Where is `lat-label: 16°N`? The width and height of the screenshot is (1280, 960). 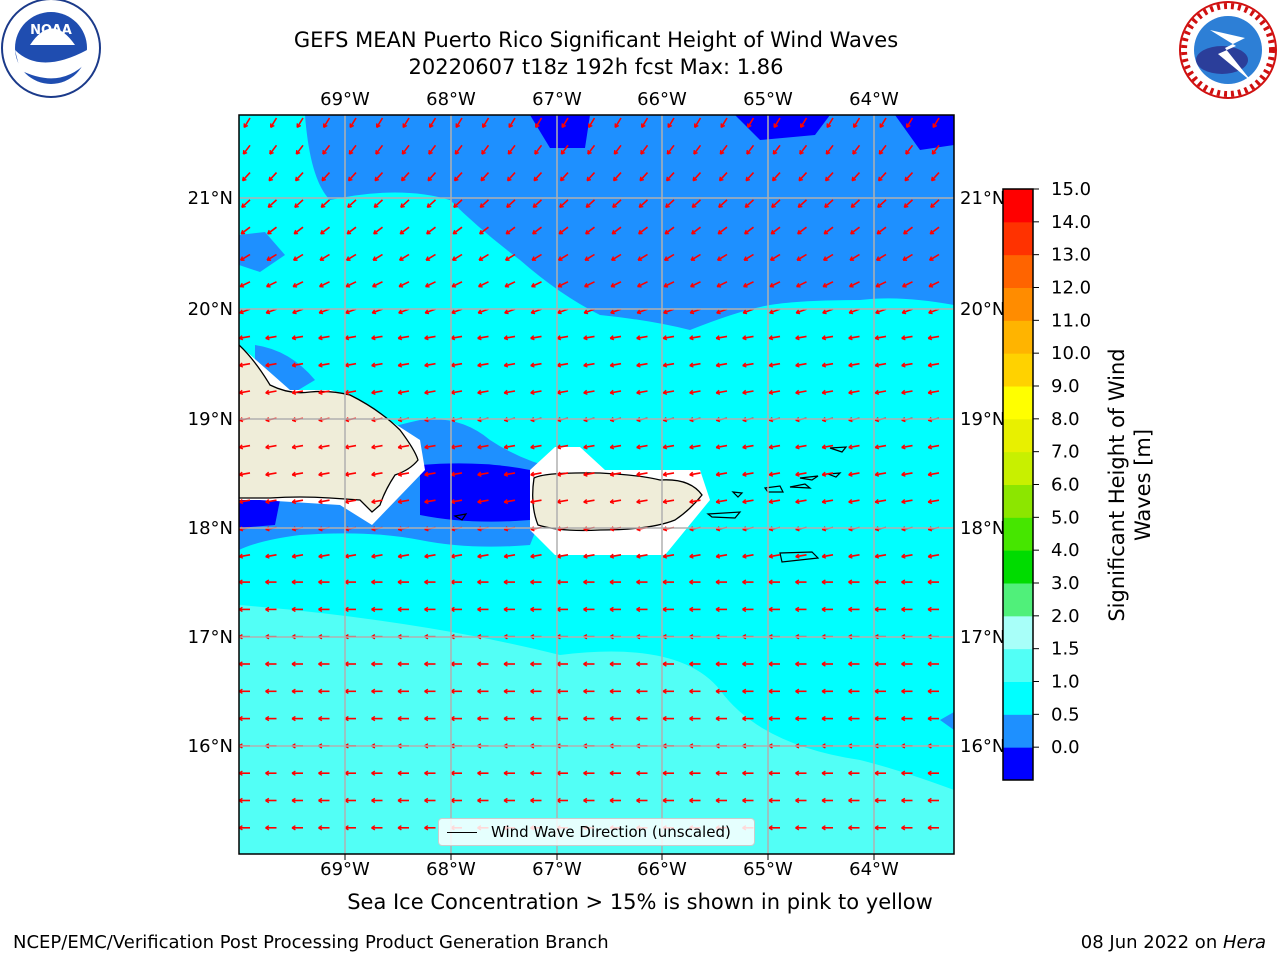
lat-label: 16°N is located at coordinates (982, 746).